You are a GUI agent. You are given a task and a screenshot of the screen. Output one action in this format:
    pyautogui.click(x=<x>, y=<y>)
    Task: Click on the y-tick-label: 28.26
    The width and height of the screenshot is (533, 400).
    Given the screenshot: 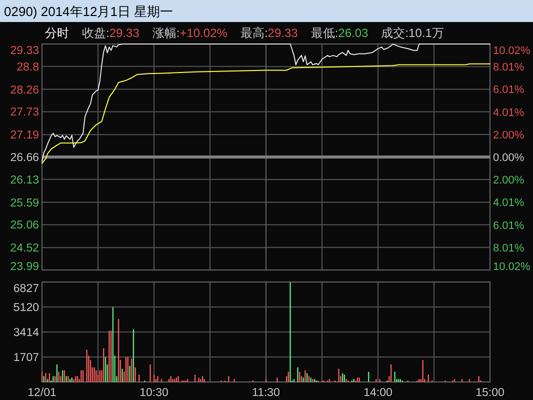 What is the action you would take?
    pyautogui.click(x=24, y=90)
    